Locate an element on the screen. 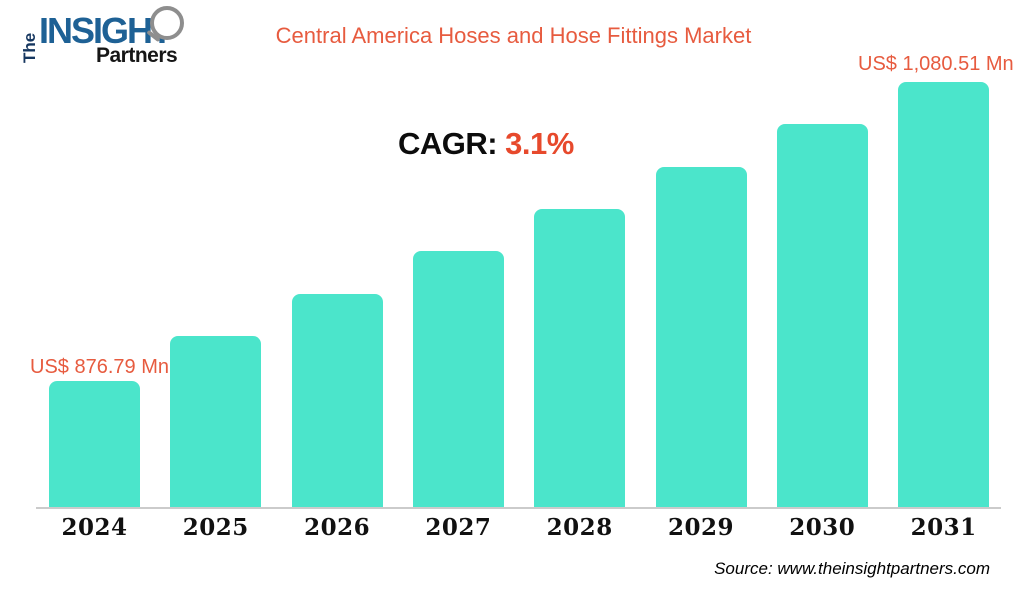 This screenshot has width=1027, height=591. cagr-label: CAGR: is located at coordinates (448, 143).